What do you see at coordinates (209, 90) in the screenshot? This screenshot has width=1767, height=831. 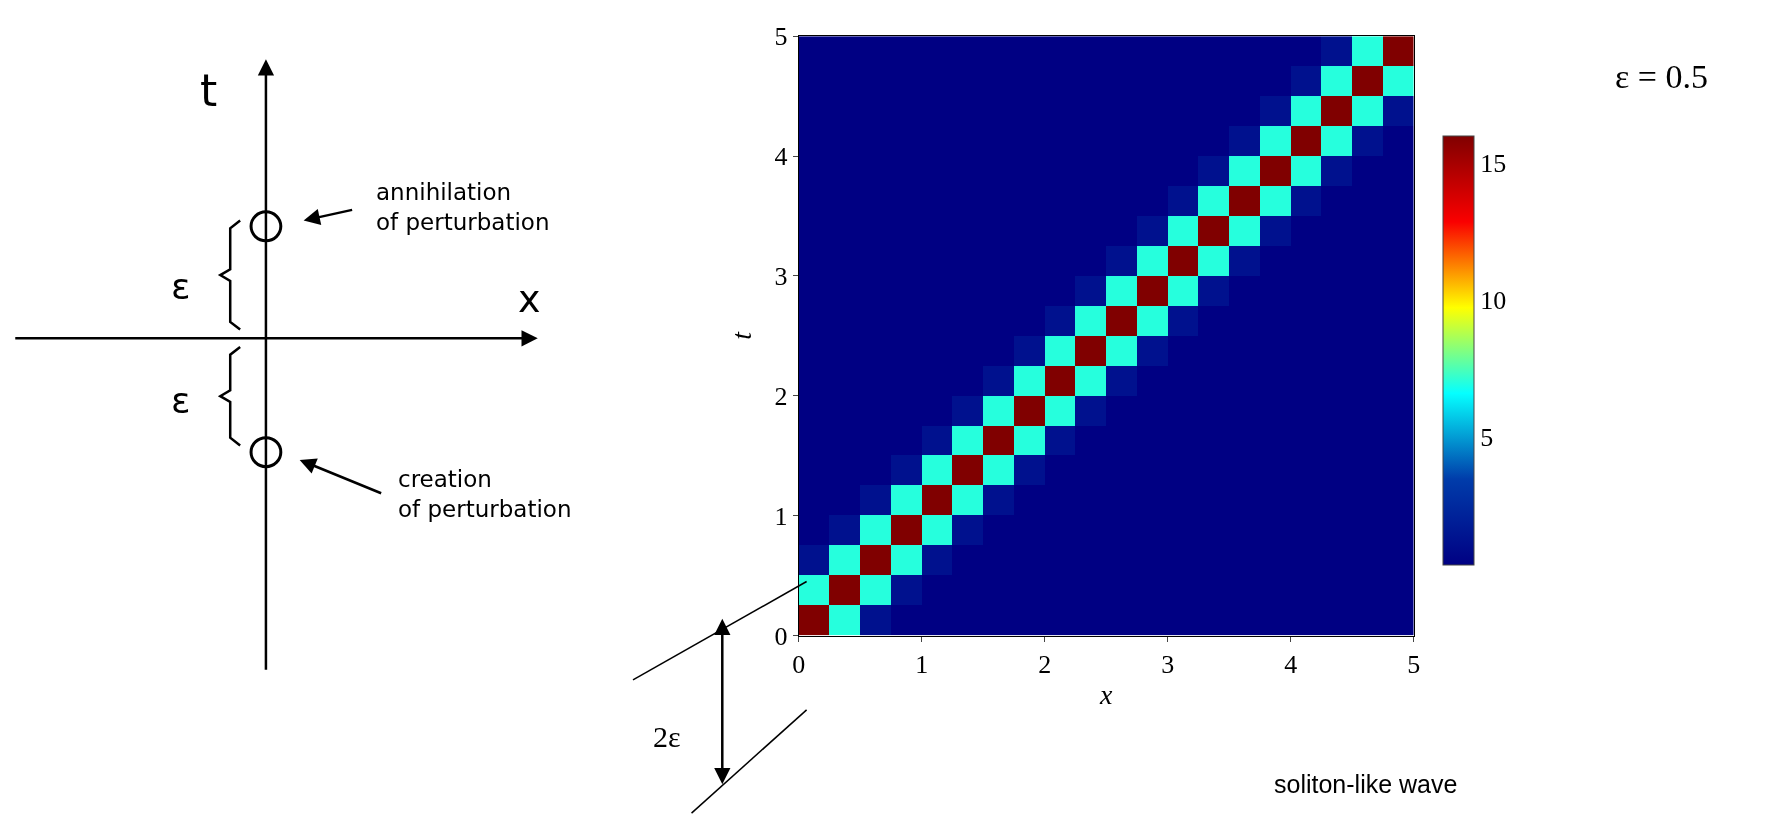 I see `text: t` at bounding box center [209, 90].